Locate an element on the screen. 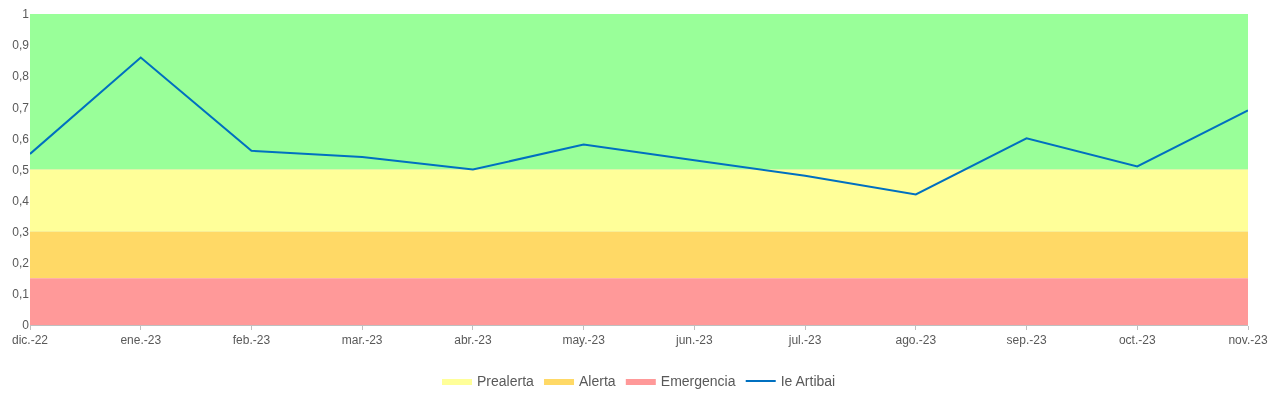 The height and width of the screenshot is (409, 1286). x-tick-label: dic.-22 is located at coordinates (30, 340).